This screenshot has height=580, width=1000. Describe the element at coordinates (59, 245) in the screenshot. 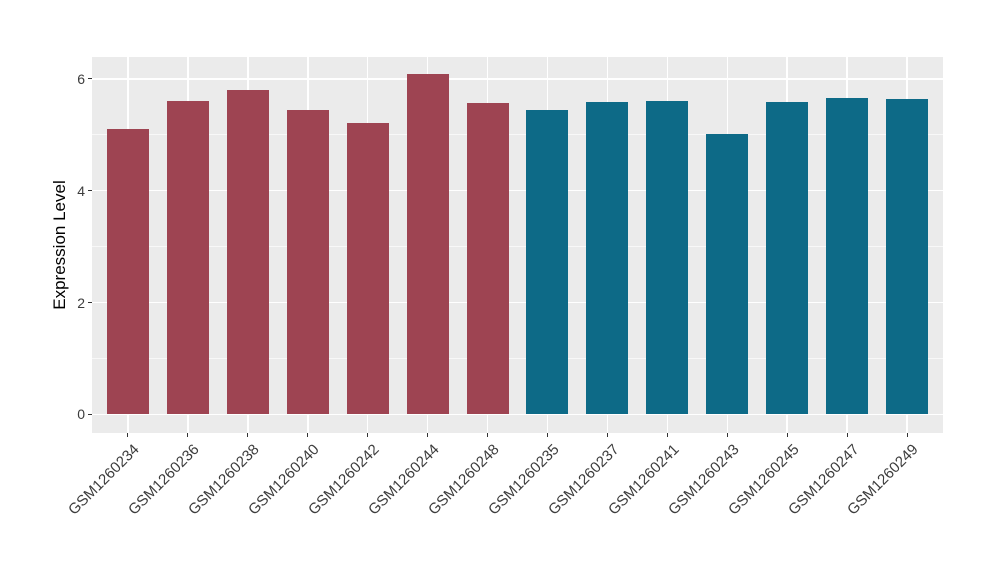

I see `y-axis-title-text: Expression Level` at that location.